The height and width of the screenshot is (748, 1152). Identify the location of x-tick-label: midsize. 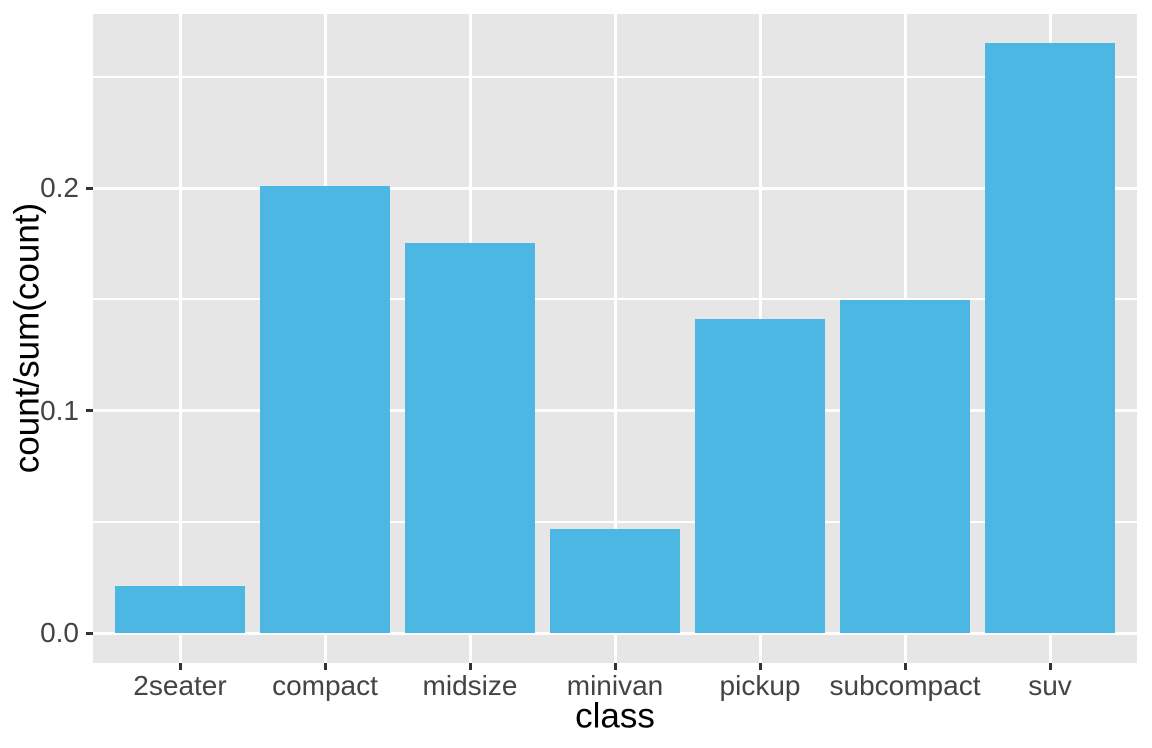
(470, 685).